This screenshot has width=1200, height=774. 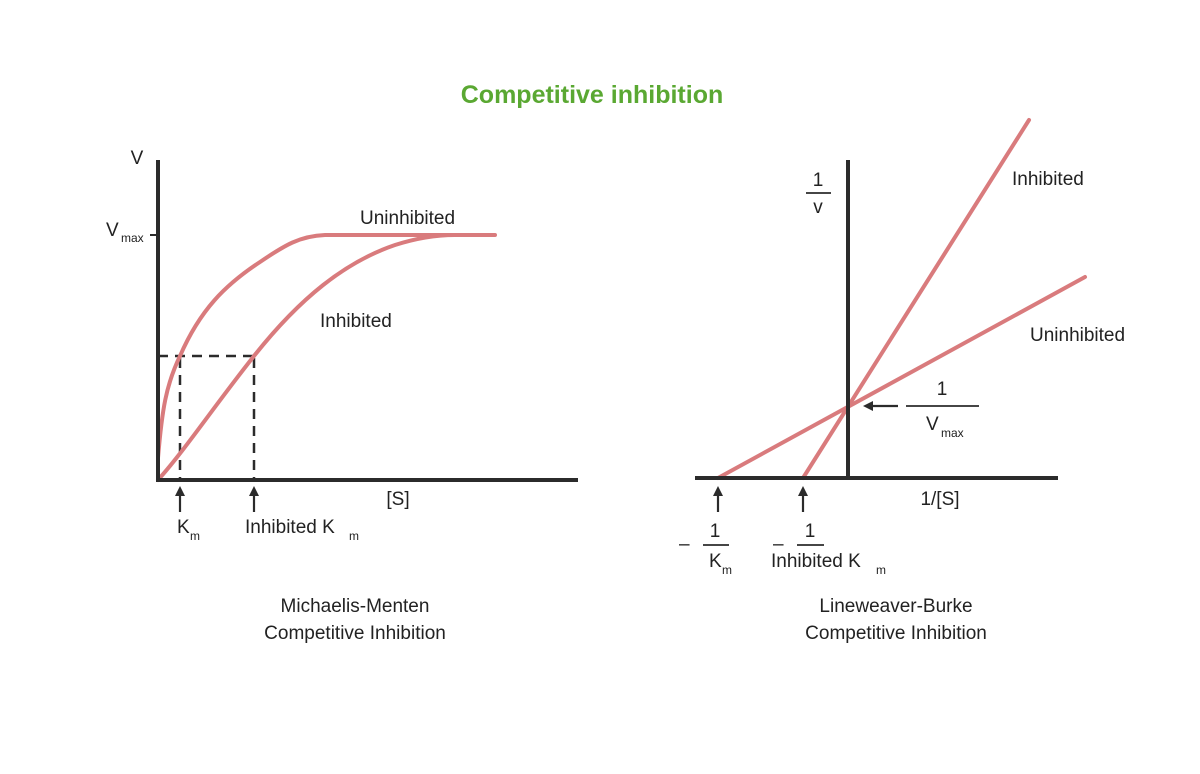 What do you see at coordinates (803, 491) in the screenshot?
I see `neg-inhibited-km-arrow-head` at bounding box center [803, 491].